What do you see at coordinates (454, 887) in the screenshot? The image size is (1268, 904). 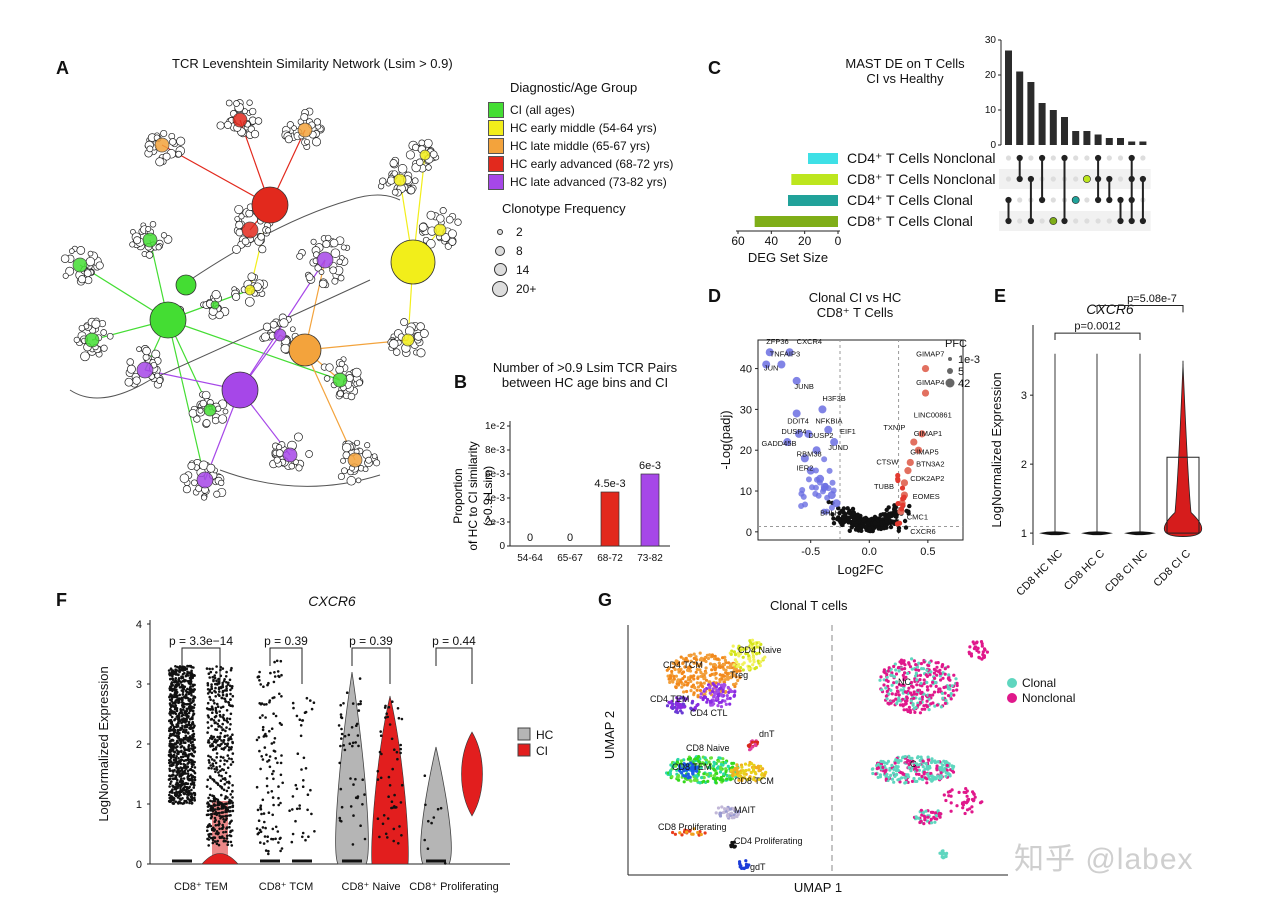 I see `f-xtick-label: CD8⁺ Proliferating` at bounding box center [454, 887].